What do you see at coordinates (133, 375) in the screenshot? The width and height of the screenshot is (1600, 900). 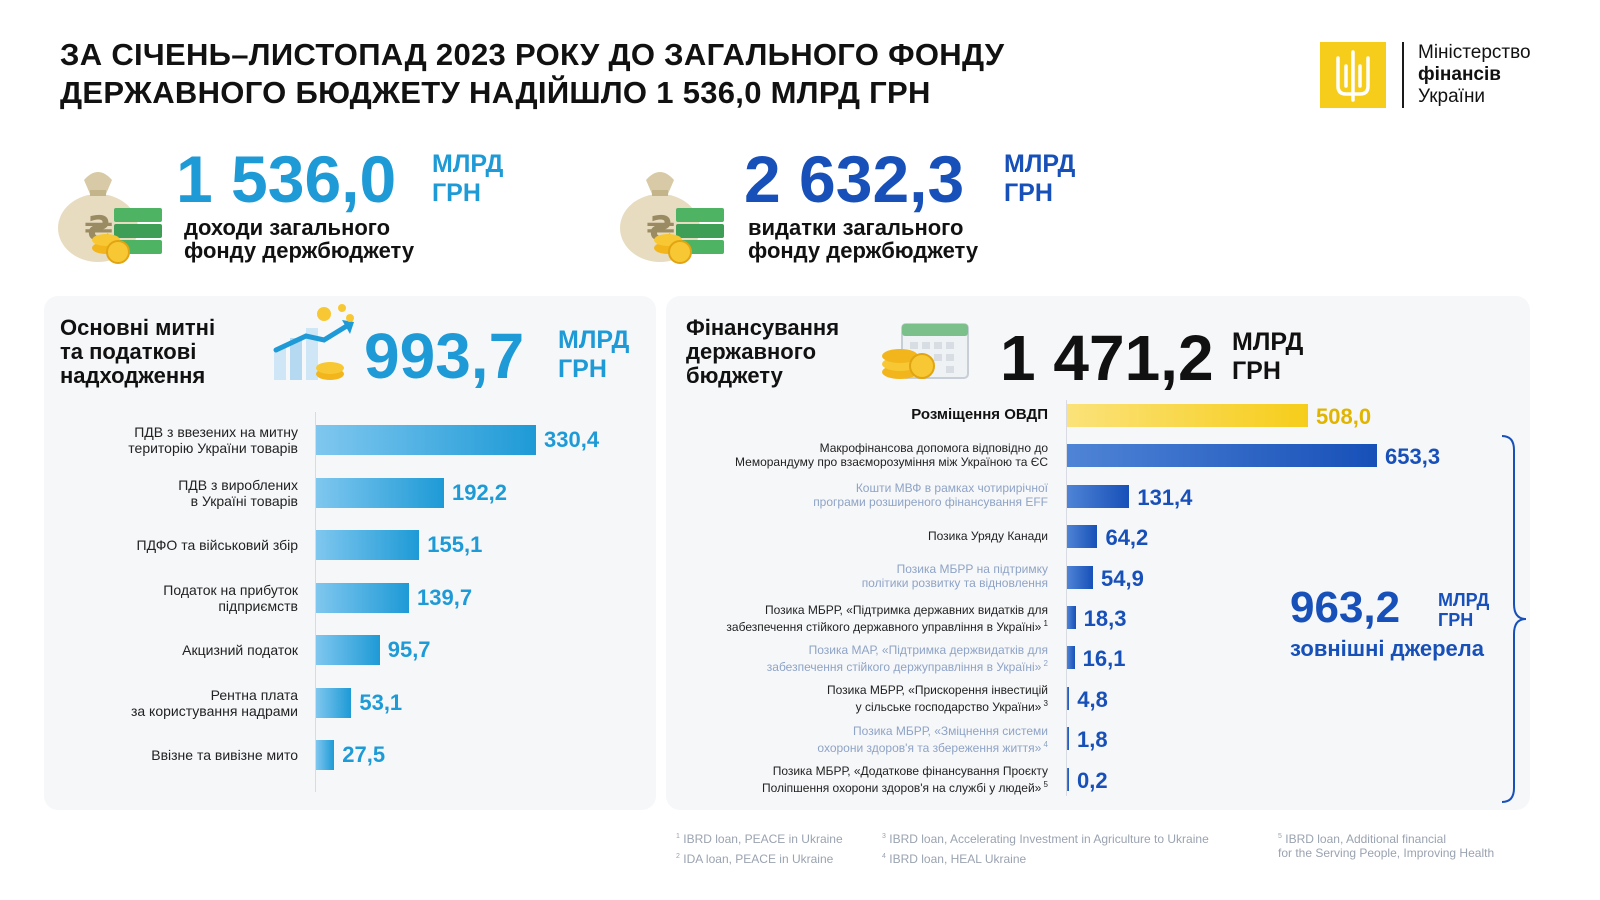 I see `tax-panel-title-line-3: надходження` at bounding box center [133, 375].